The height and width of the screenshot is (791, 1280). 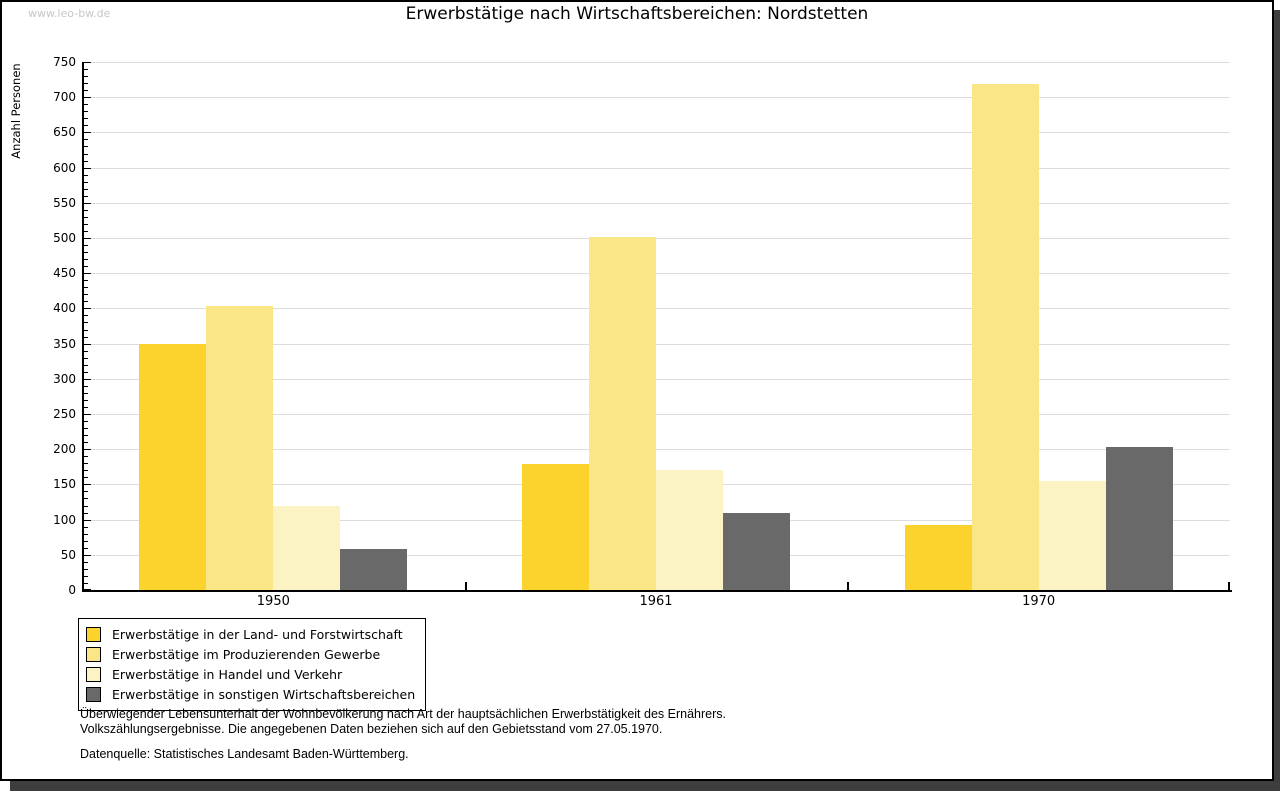 What do you see at coordinates (68, 554) in the screenshot?
I see `y-tick-label: 50` at bounding box center [68, 554].